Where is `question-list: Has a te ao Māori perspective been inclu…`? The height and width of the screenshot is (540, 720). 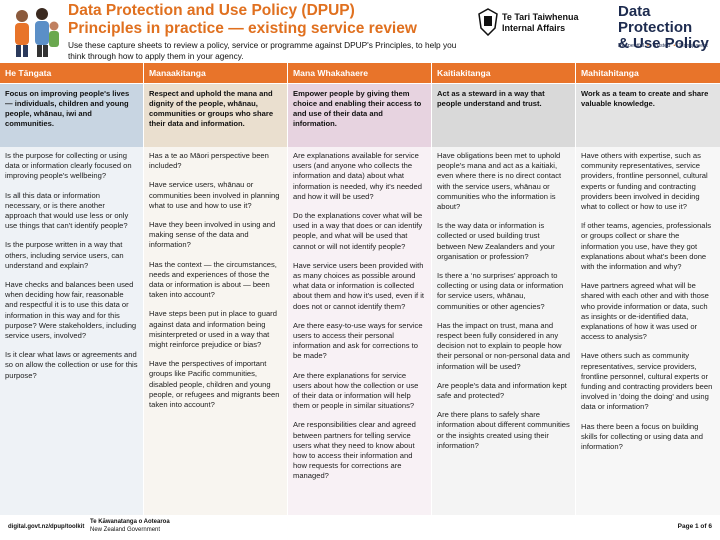 question-list: Has a te ao Māori perspective been inclu… is located at coordinates (215, 331).